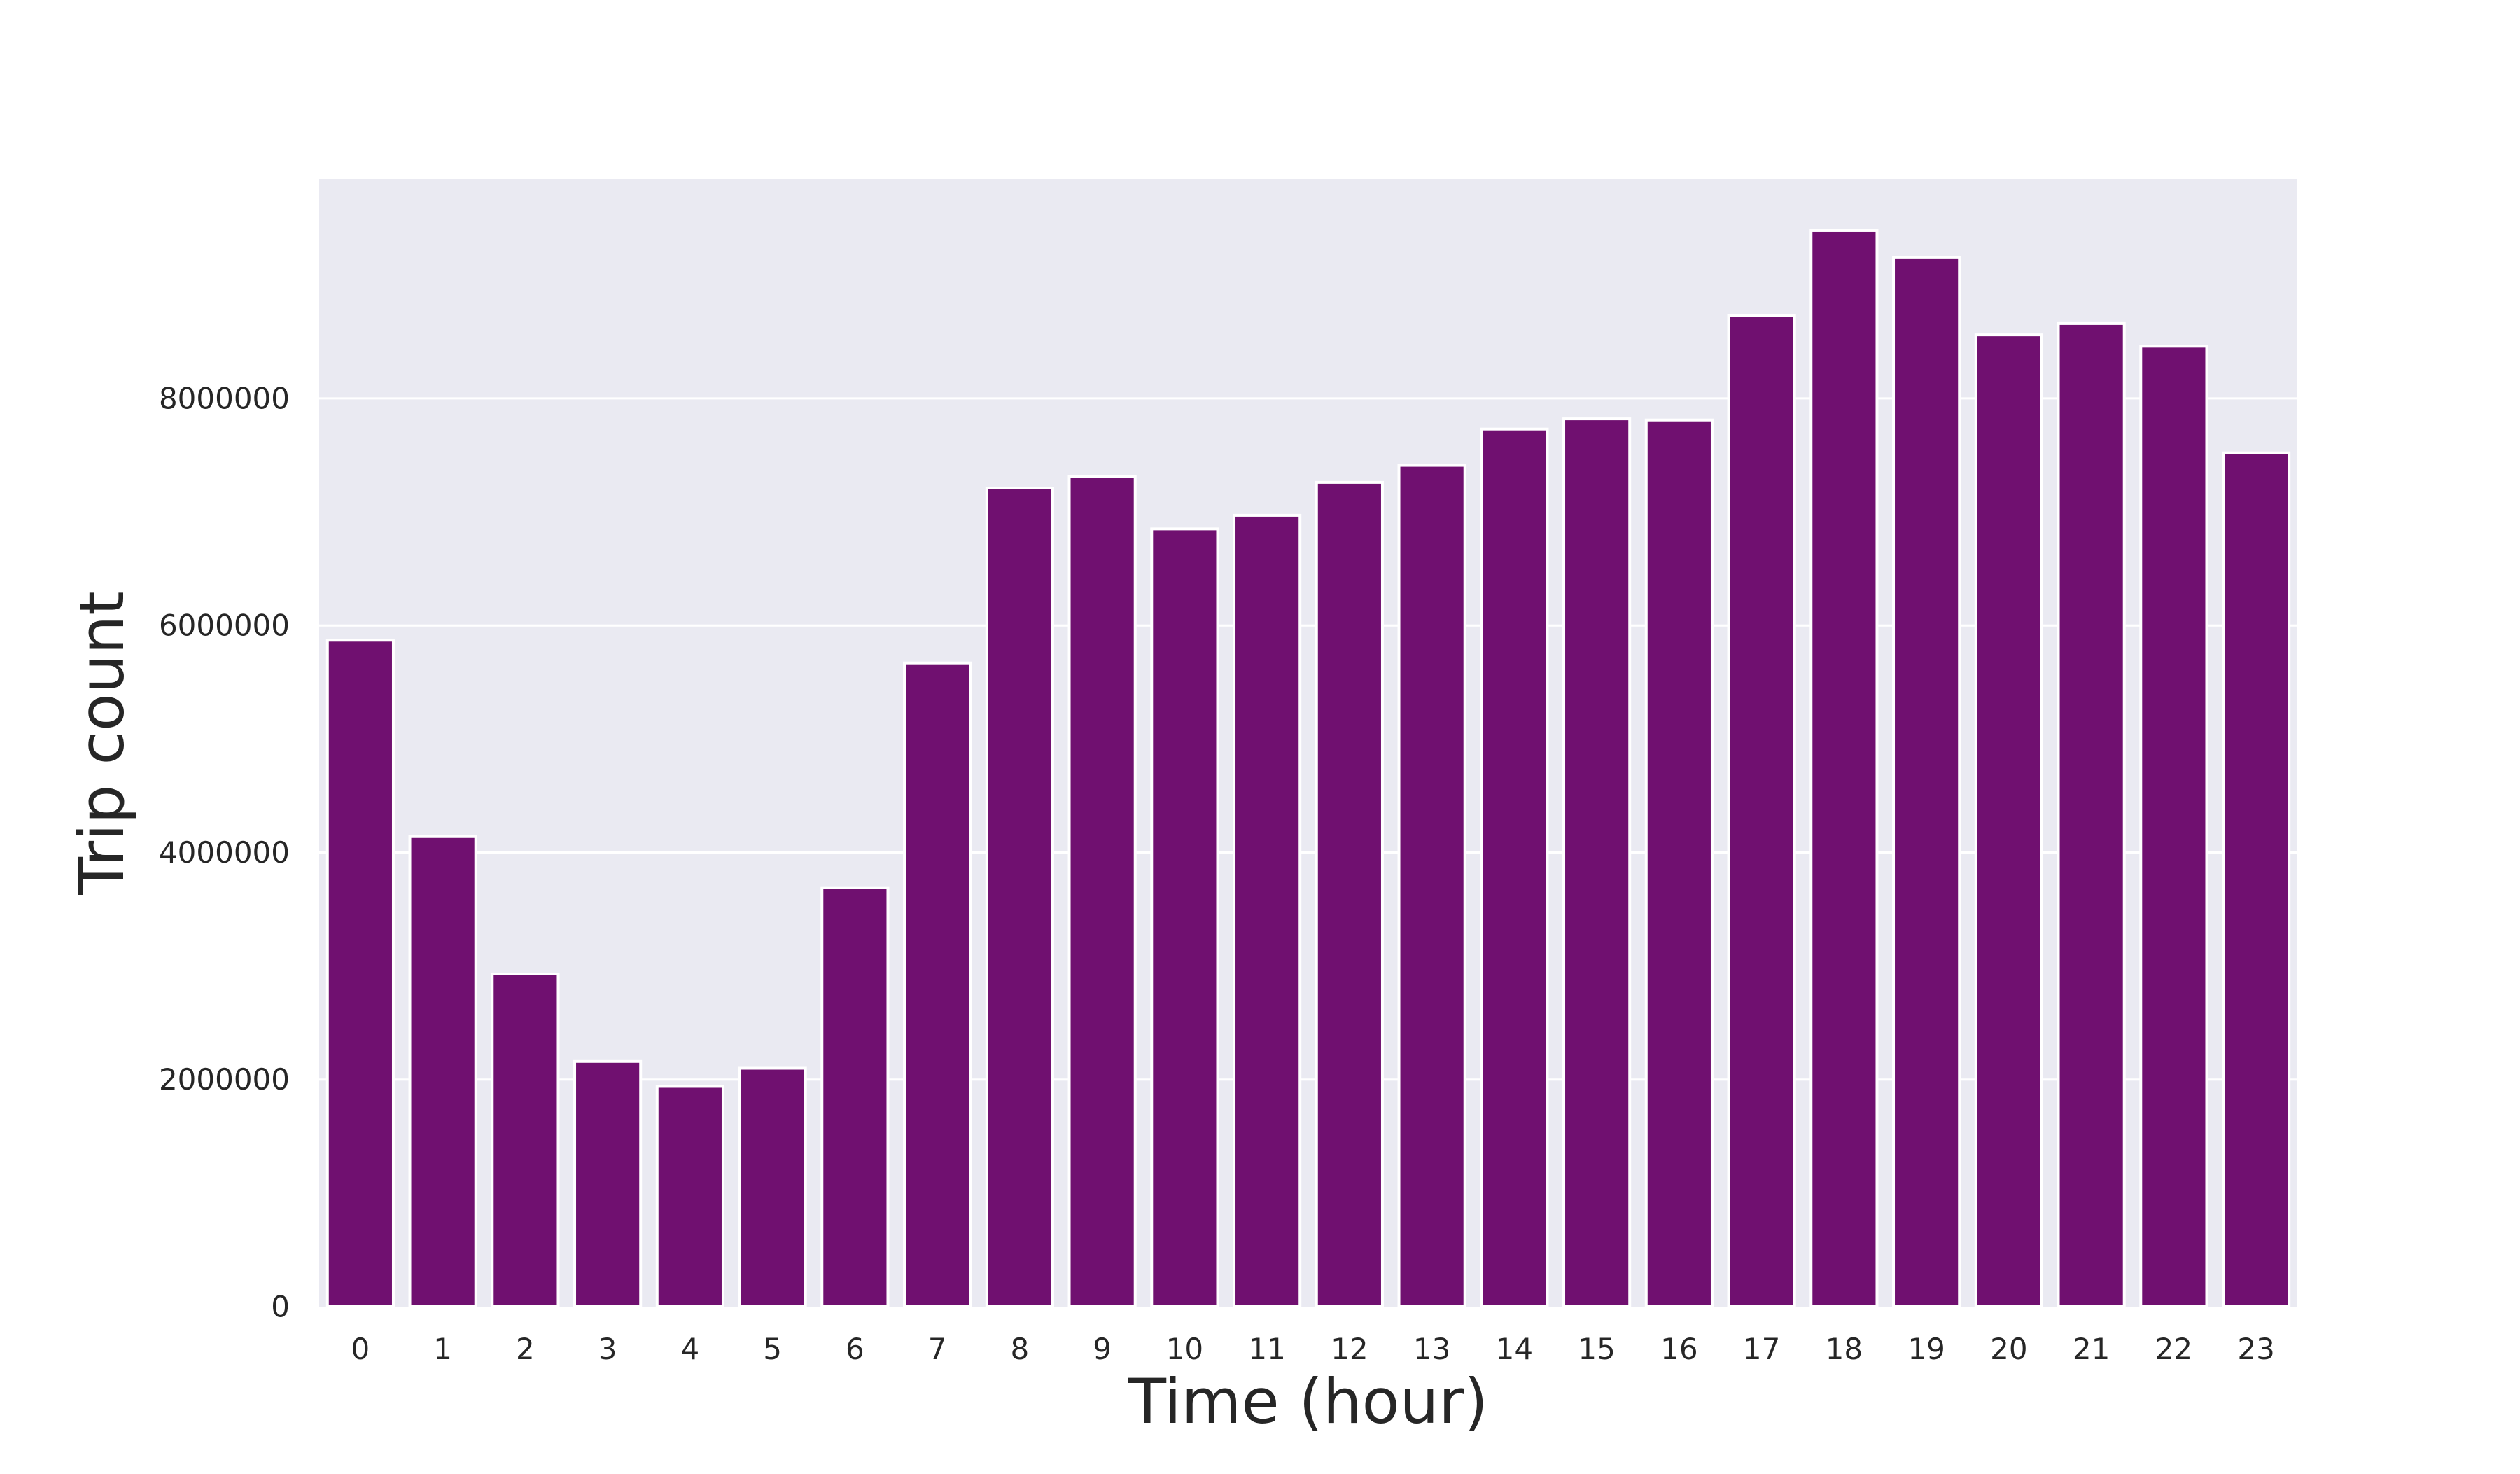 Image resolution: width=2520 pixels, height=1474 pixels. Describe the element at coordinates (1761, 1349) in the screenshot. I see `x-tick-label: 17` at that location.